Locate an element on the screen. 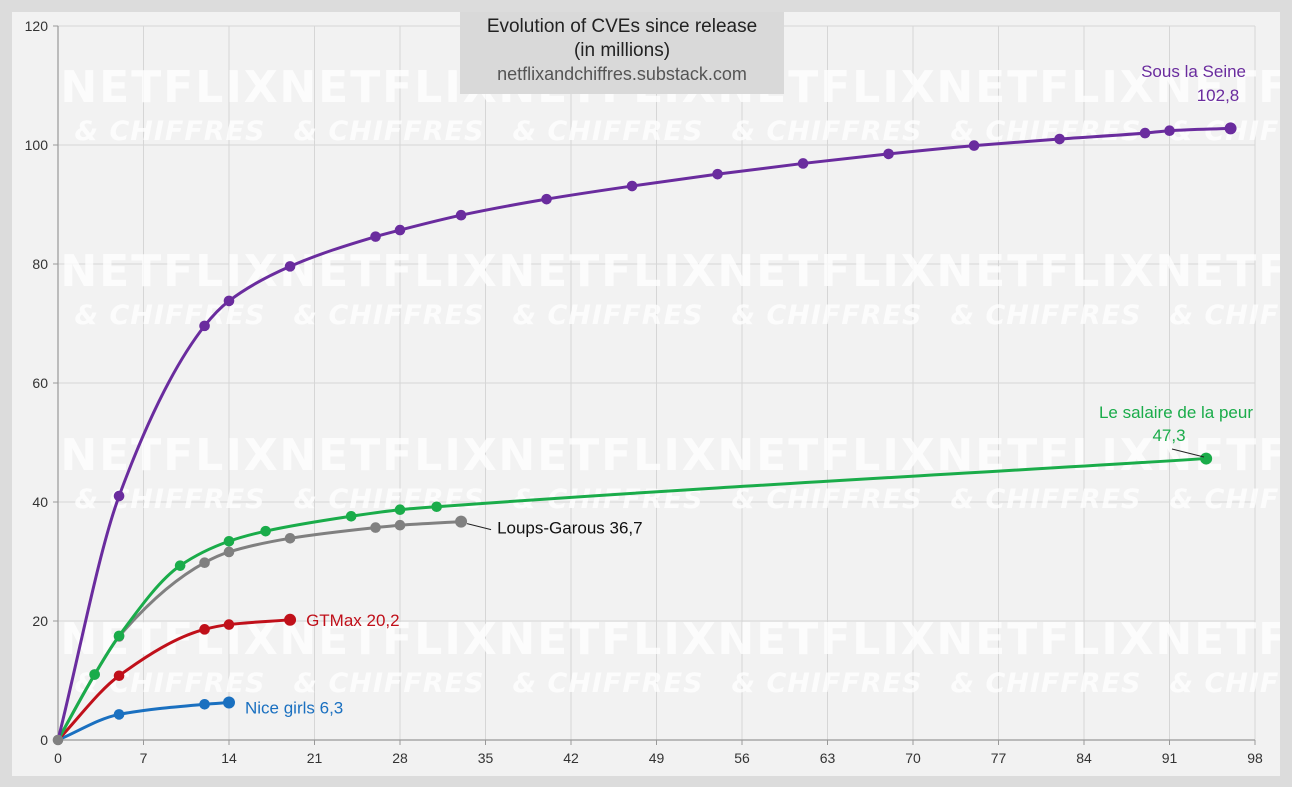 Image resolution: width=1292 pixels, height=787 pixels. leader-le-salaire-de-la-peur is located at coordinates (1188, 453).